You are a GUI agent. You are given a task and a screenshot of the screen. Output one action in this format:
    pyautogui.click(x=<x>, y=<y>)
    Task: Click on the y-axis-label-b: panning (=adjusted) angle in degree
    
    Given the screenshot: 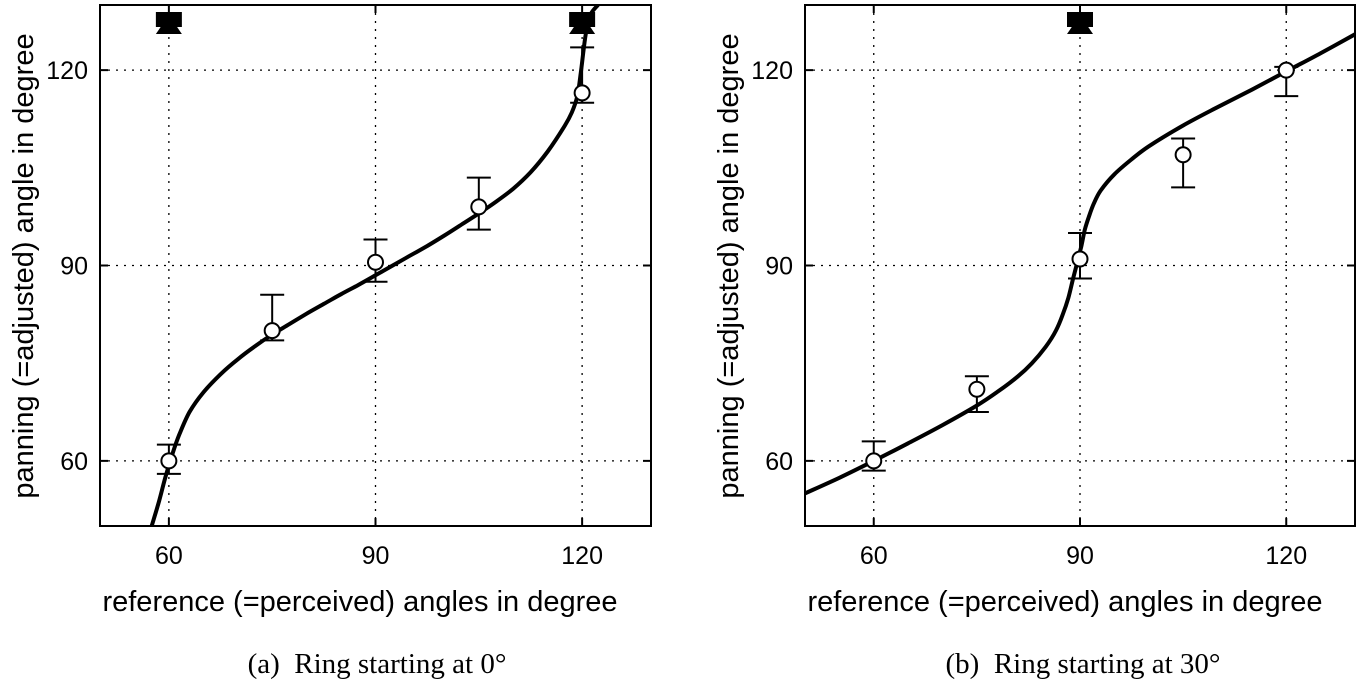 What is the action you would take?
    pyautogui.click(x=729, y=265)
    